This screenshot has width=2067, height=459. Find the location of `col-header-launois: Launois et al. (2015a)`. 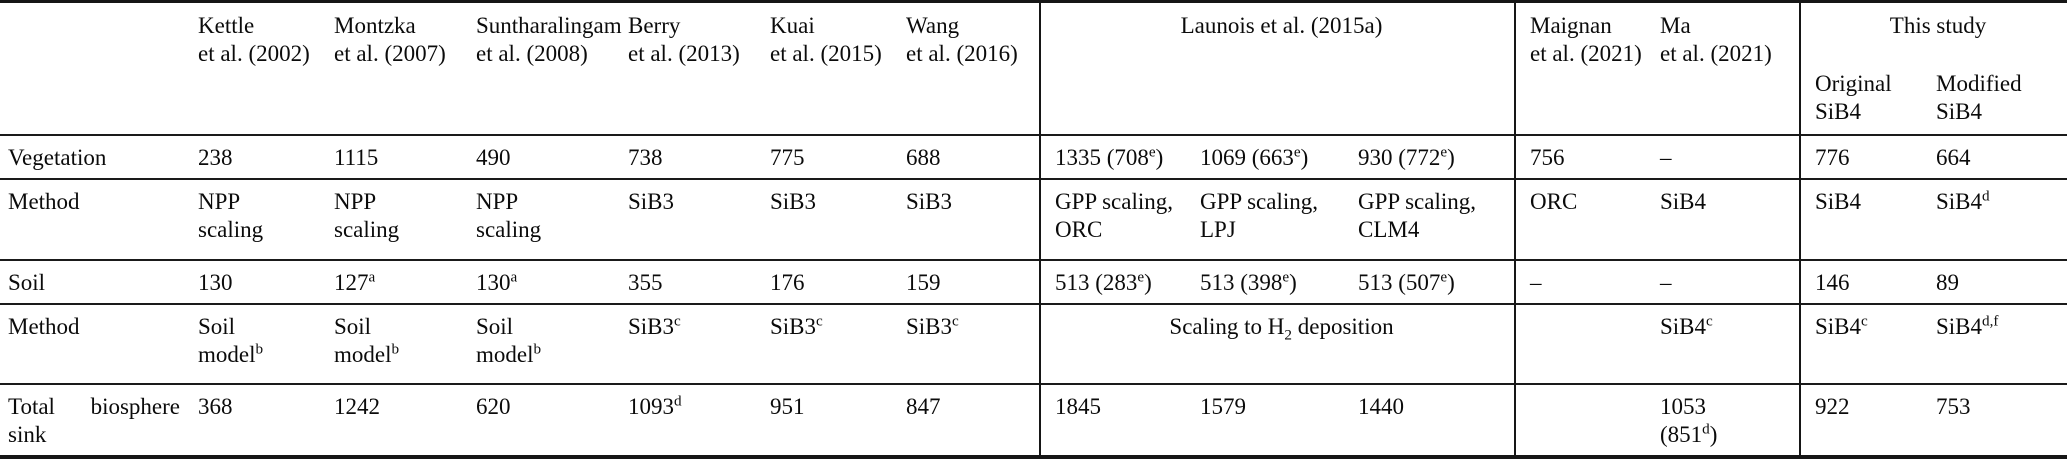

col-header-launois: Launois et al. (2015a) is located at coordinates (1277, 68).